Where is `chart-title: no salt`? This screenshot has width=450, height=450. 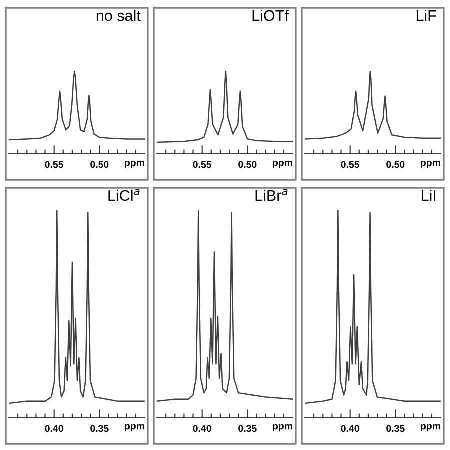 chart-title: no salt is located at coordinates (118, 16).